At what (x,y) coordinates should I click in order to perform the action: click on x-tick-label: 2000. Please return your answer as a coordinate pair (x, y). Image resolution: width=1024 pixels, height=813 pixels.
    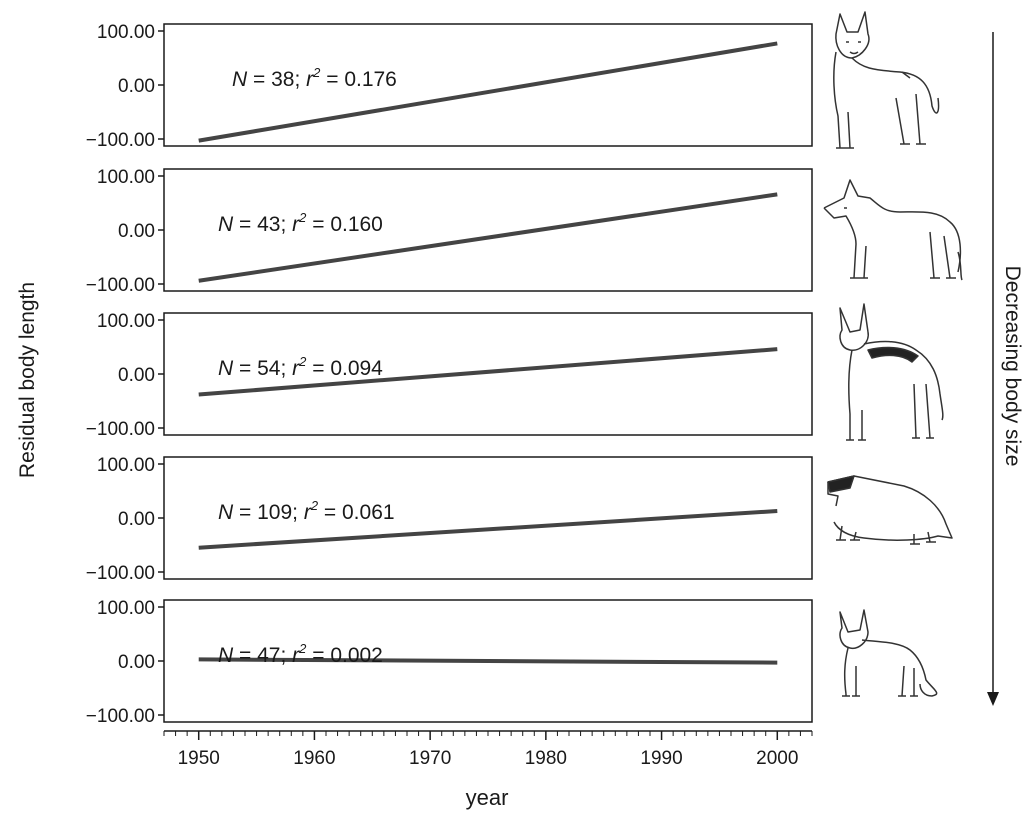
    Looking at the image, I should click on (777, 758).